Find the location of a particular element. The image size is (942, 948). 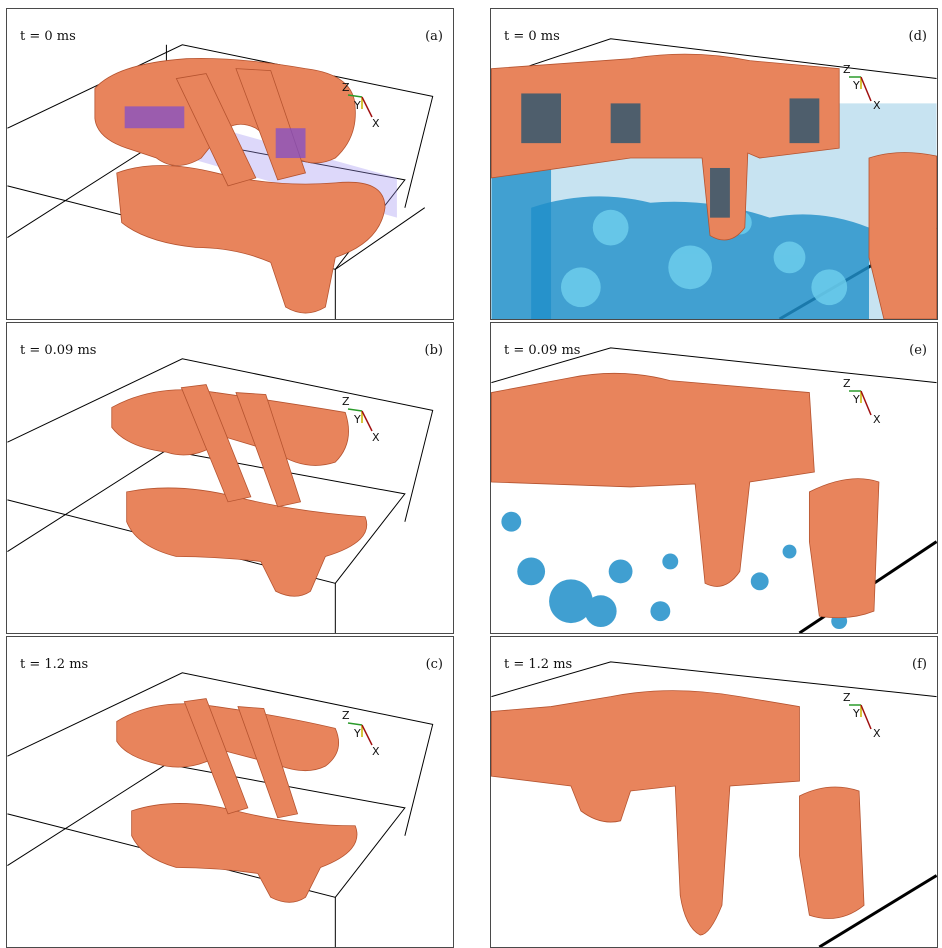

scene-render-c is located at coordinates (220, 809).